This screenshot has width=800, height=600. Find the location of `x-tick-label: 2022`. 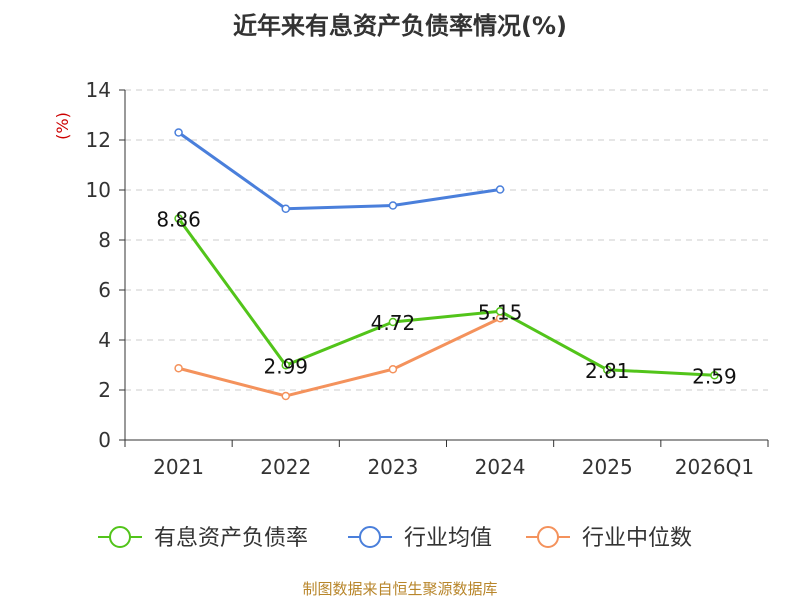

x-tick-label: 2022 is located at coordinates (285, 467).